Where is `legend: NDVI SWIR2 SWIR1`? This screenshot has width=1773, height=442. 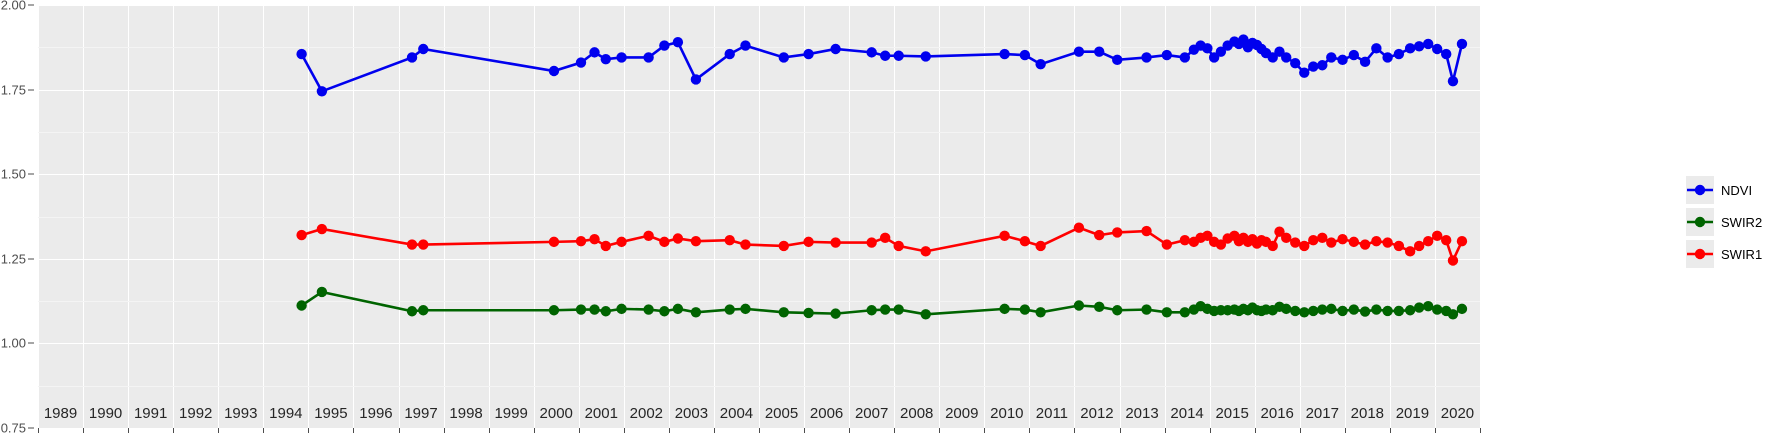 legend: NDVI SWIR2 SWIR1 is located at coordinates (1729, 222).